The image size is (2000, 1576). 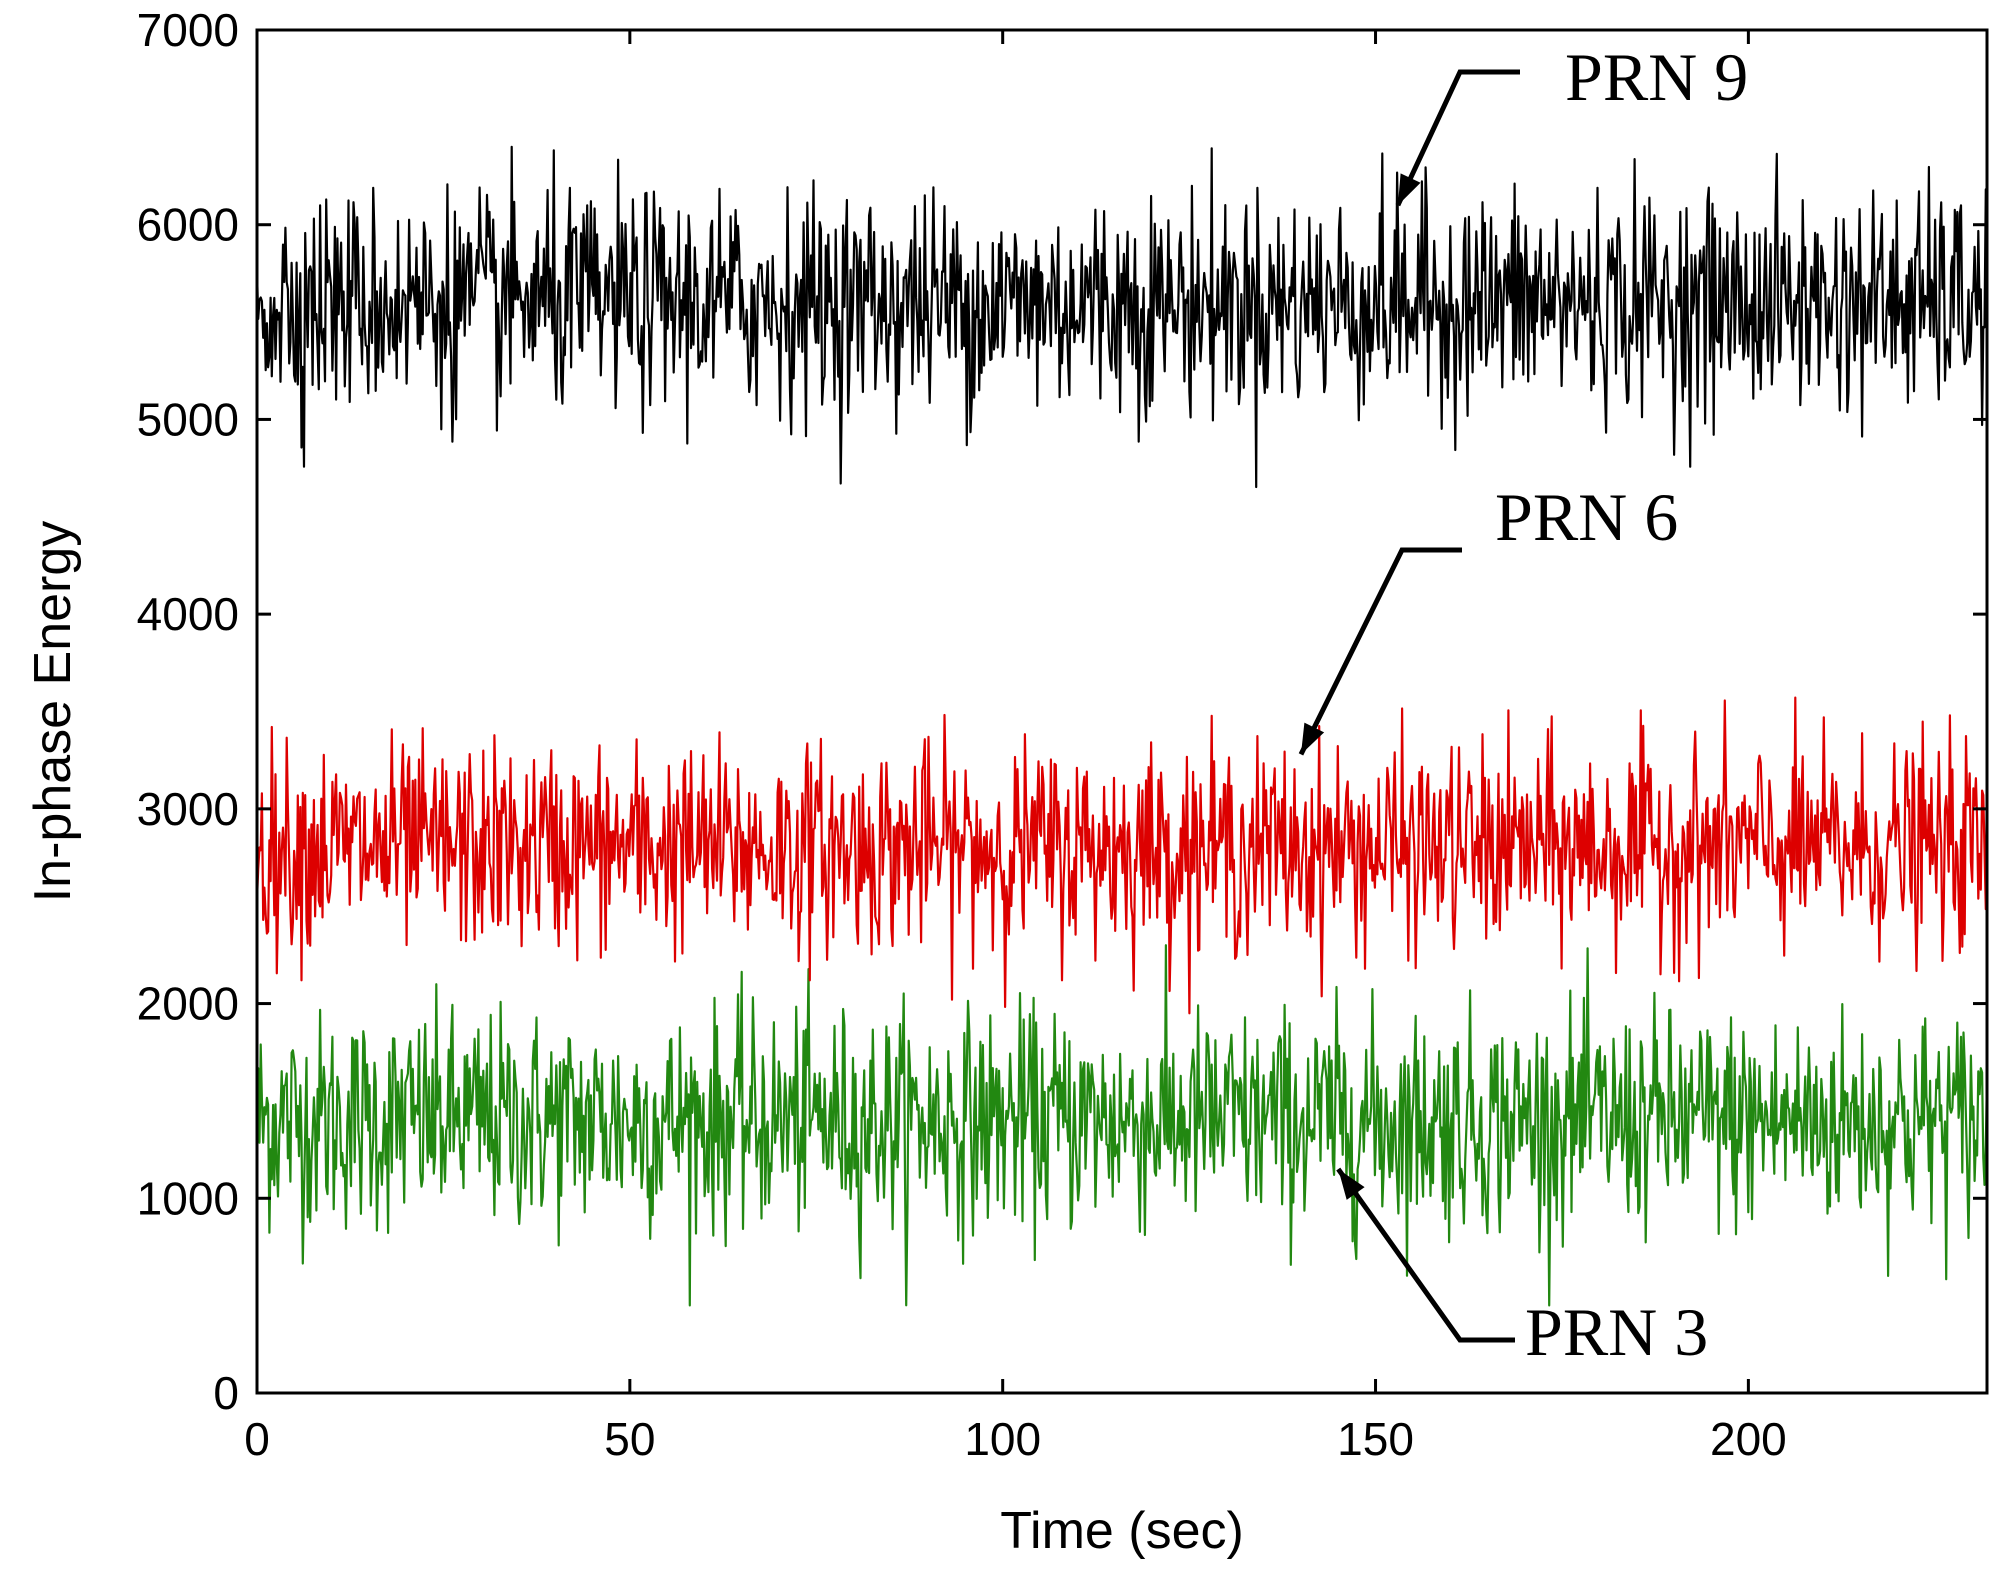 What do you see at coordinates (188, 419) in the screenshot?
I see `y-tick-label: 5000` at bounding box center [188, 419].